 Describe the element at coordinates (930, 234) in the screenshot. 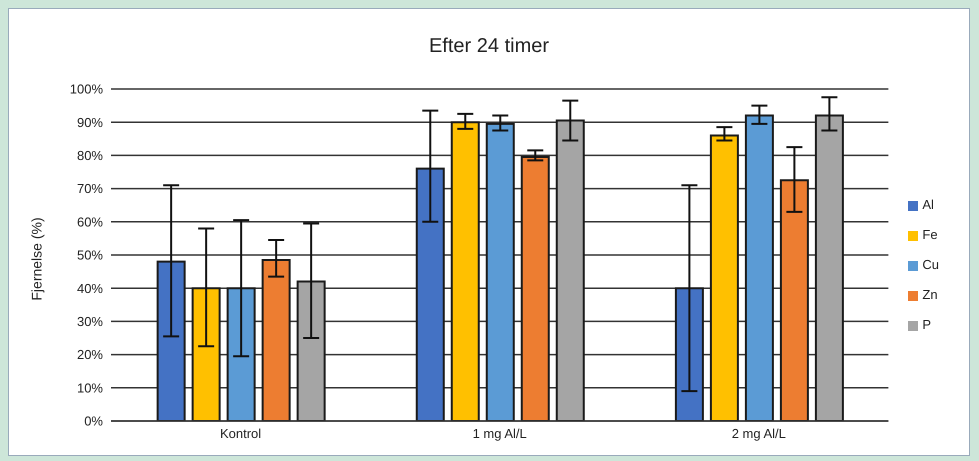

I see `legend-label: Fe` at that location.